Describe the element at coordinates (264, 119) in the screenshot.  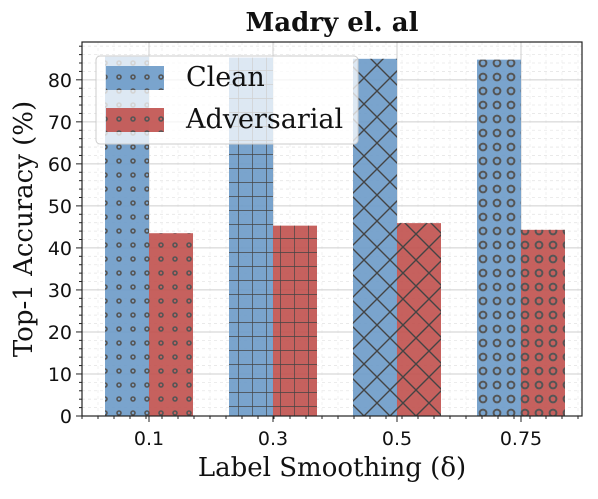
I see `legend-label-adversarial: Adversarial` at that location.